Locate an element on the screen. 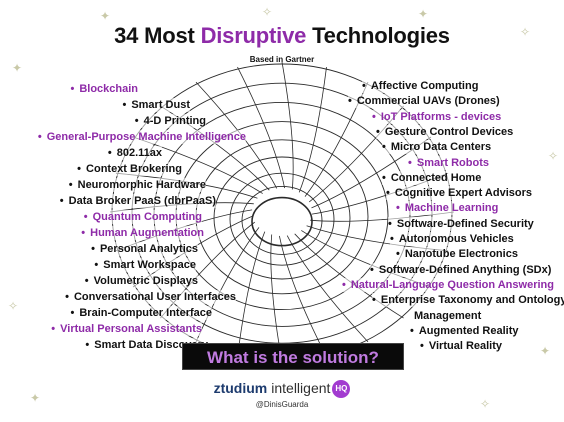  technology-label: Quantum Computing is located at coordinates (147, 217).